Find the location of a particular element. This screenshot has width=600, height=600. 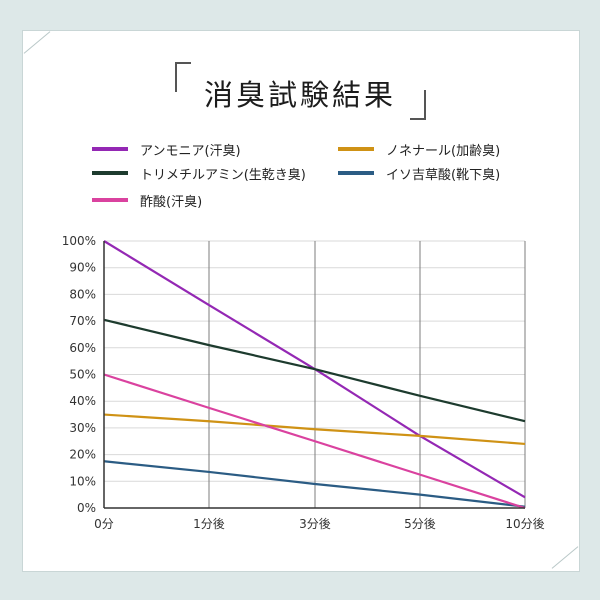

legend-label: アンモニア(汗臭) is located at coordinates (190, 151).